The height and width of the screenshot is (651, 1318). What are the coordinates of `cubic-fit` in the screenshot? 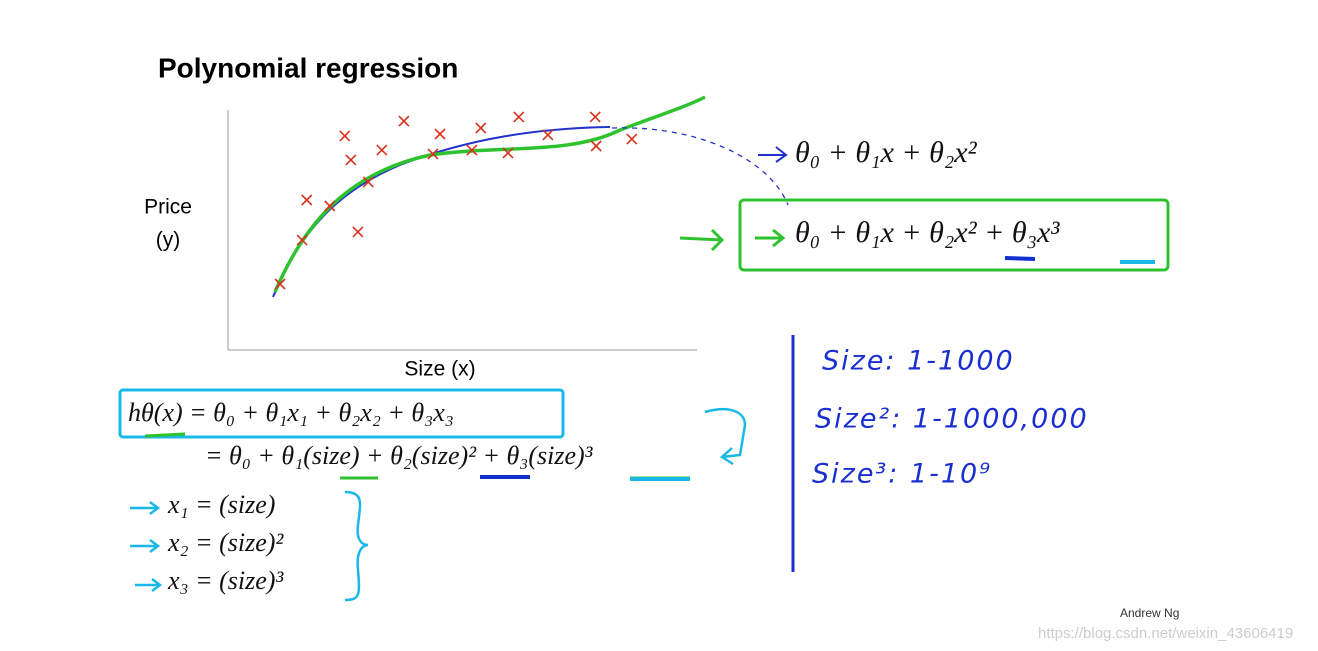 It's located at (489, 194).